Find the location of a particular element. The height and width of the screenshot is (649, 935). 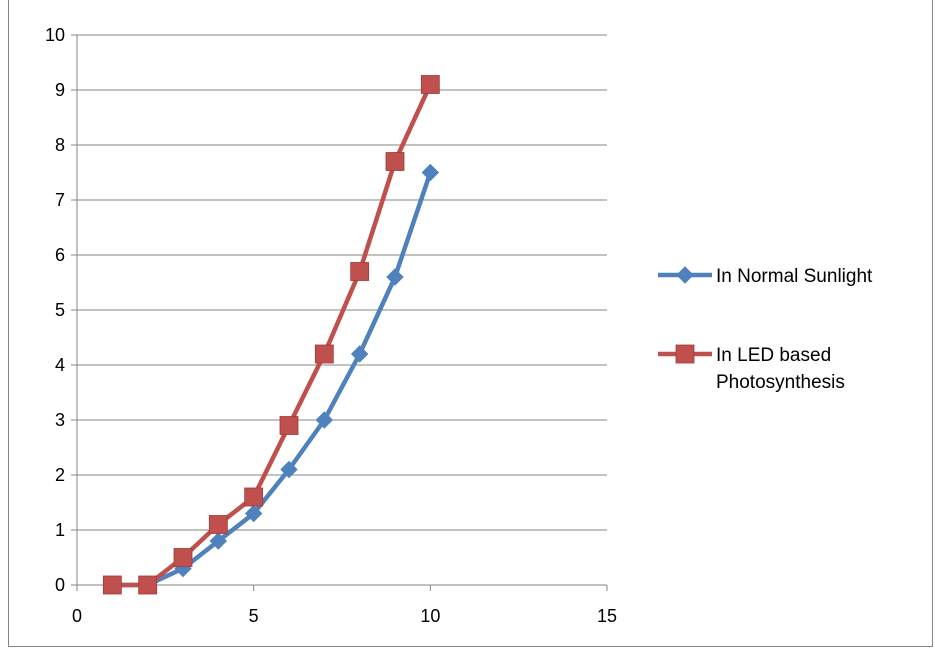

x-tick-label: 10 is located at coordinates (430, 616).